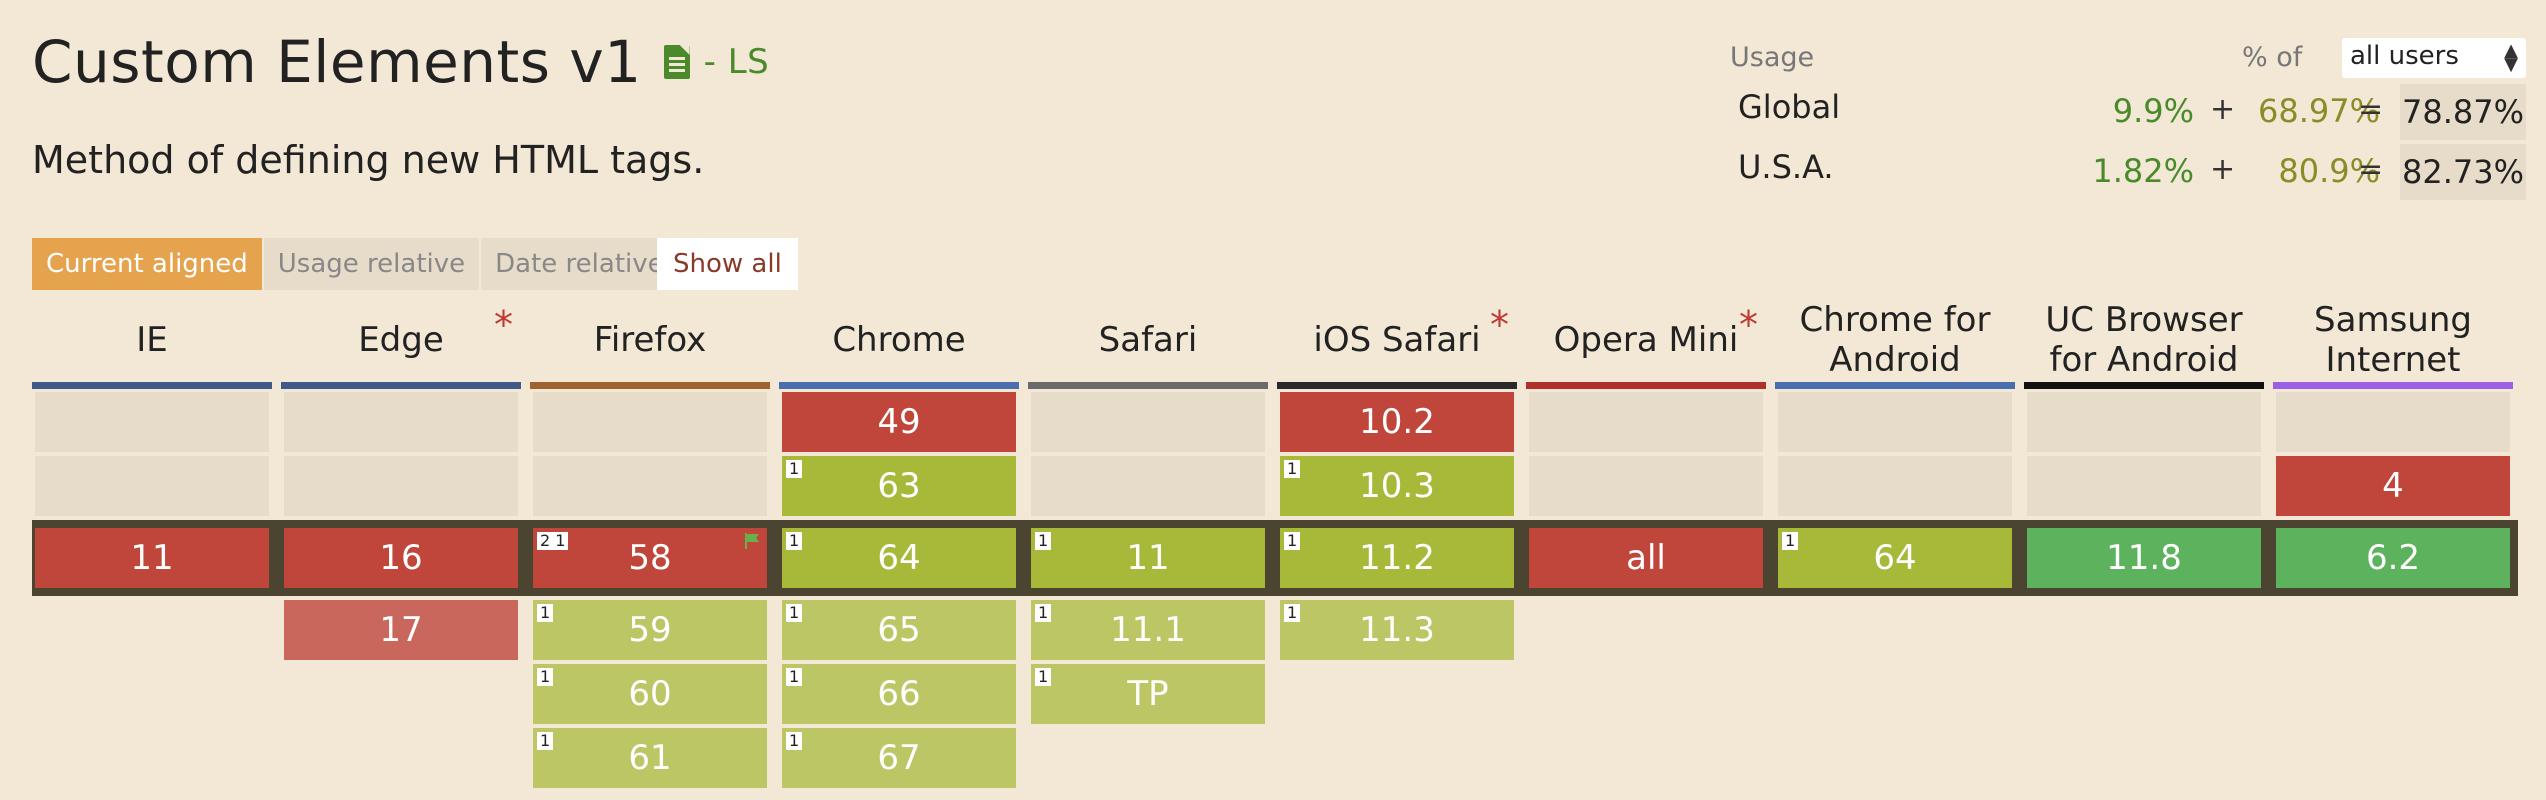  I want to click on browser-header-safari: Safari, so click(1148, 340).